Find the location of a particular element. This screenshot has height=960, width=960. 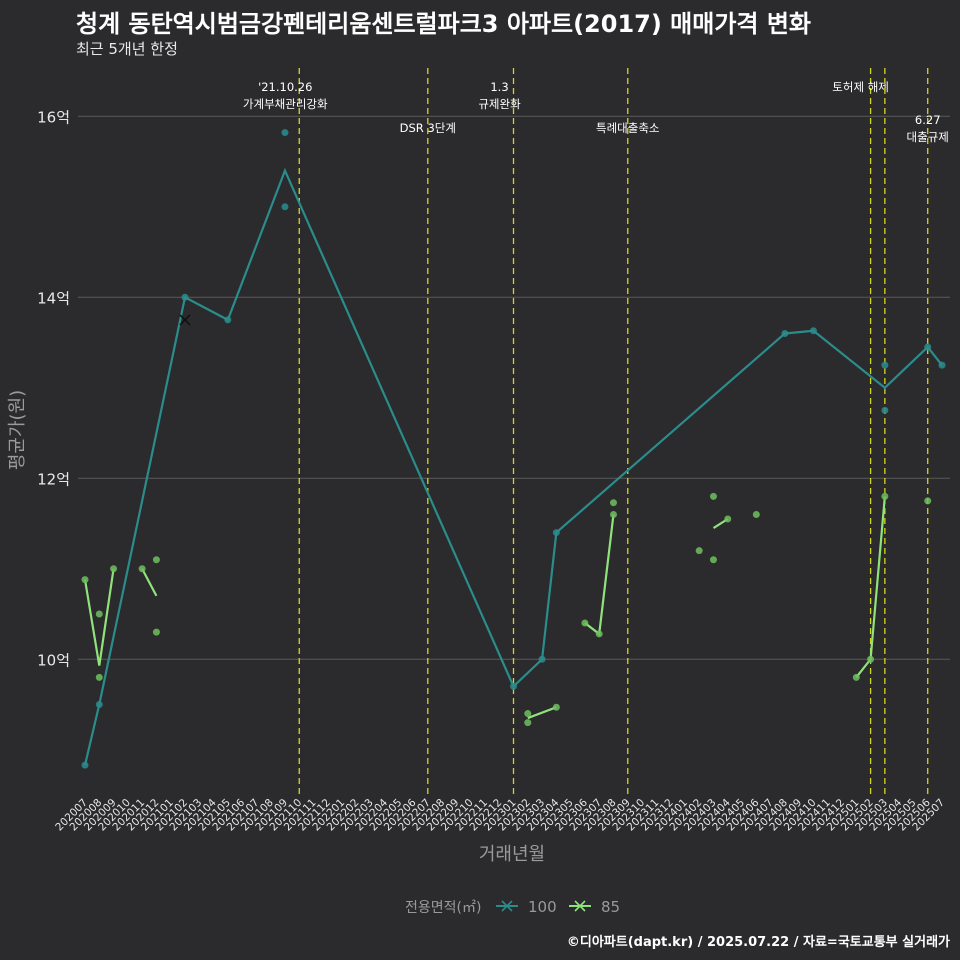

y-tick-label: 10억 is located at coordinates (53, 660).